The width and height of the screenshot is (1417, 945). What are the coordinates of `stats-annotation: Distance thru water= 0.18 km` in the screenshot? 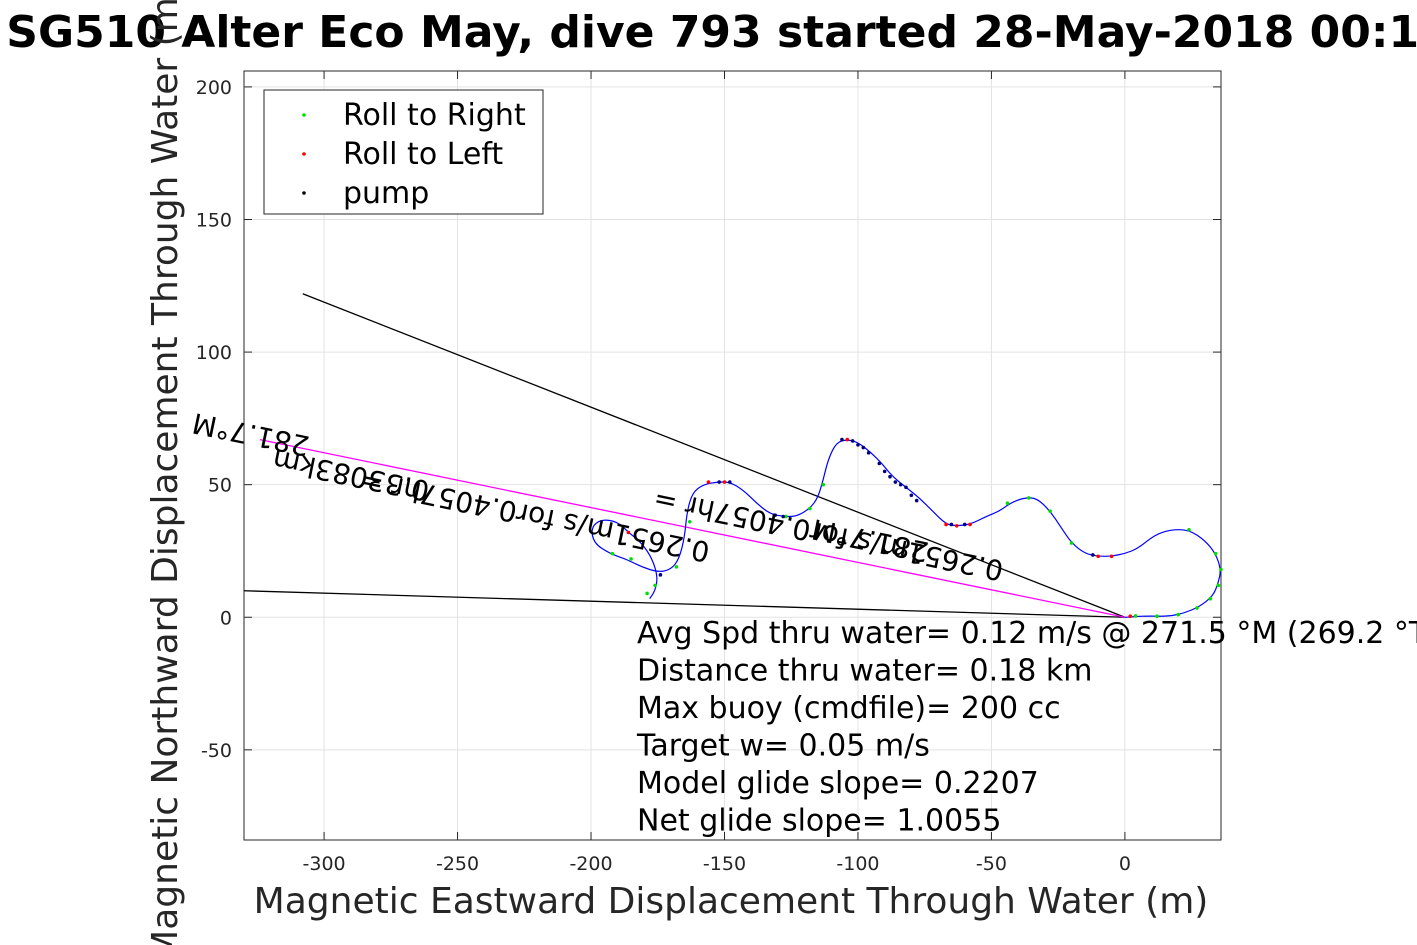 It's located at (864, 671).